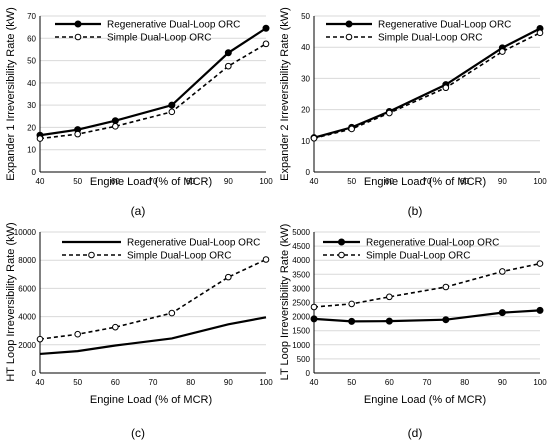 The image size is (550, 447). I want to click on y-tick-label: 5000, so click(301, 232).